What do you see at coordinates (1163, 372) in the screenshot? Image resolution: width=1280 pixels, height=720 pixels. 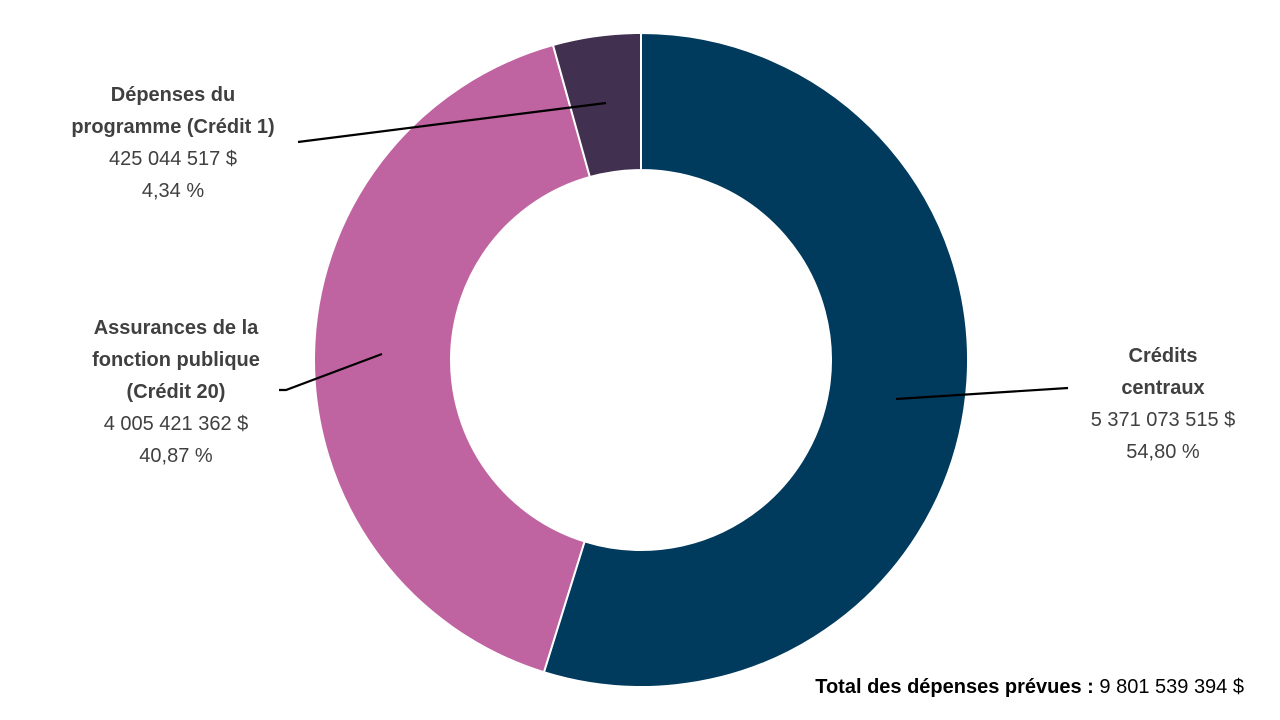 I see `category-name: Crédits centraux` at bounding box center [1163, 372].